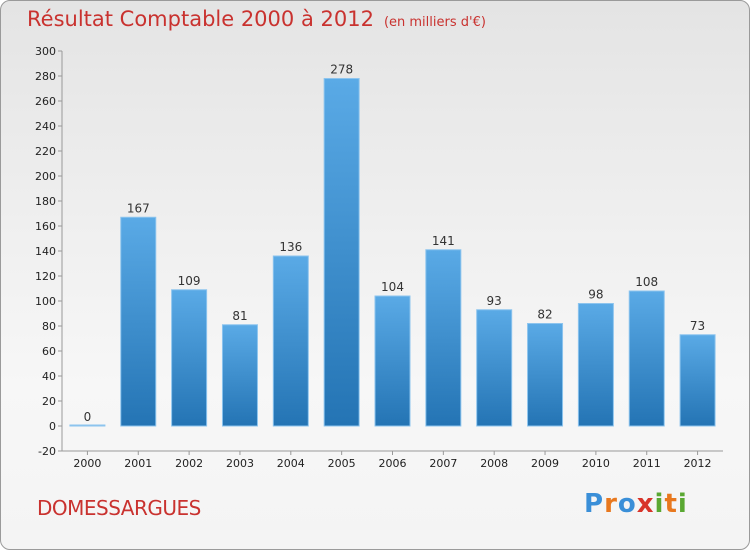 This screenshot has height=550, width=750. Describe the element at coordinates (45, 101) in the screenshot. I see `y-tick-label: 260` at that location.